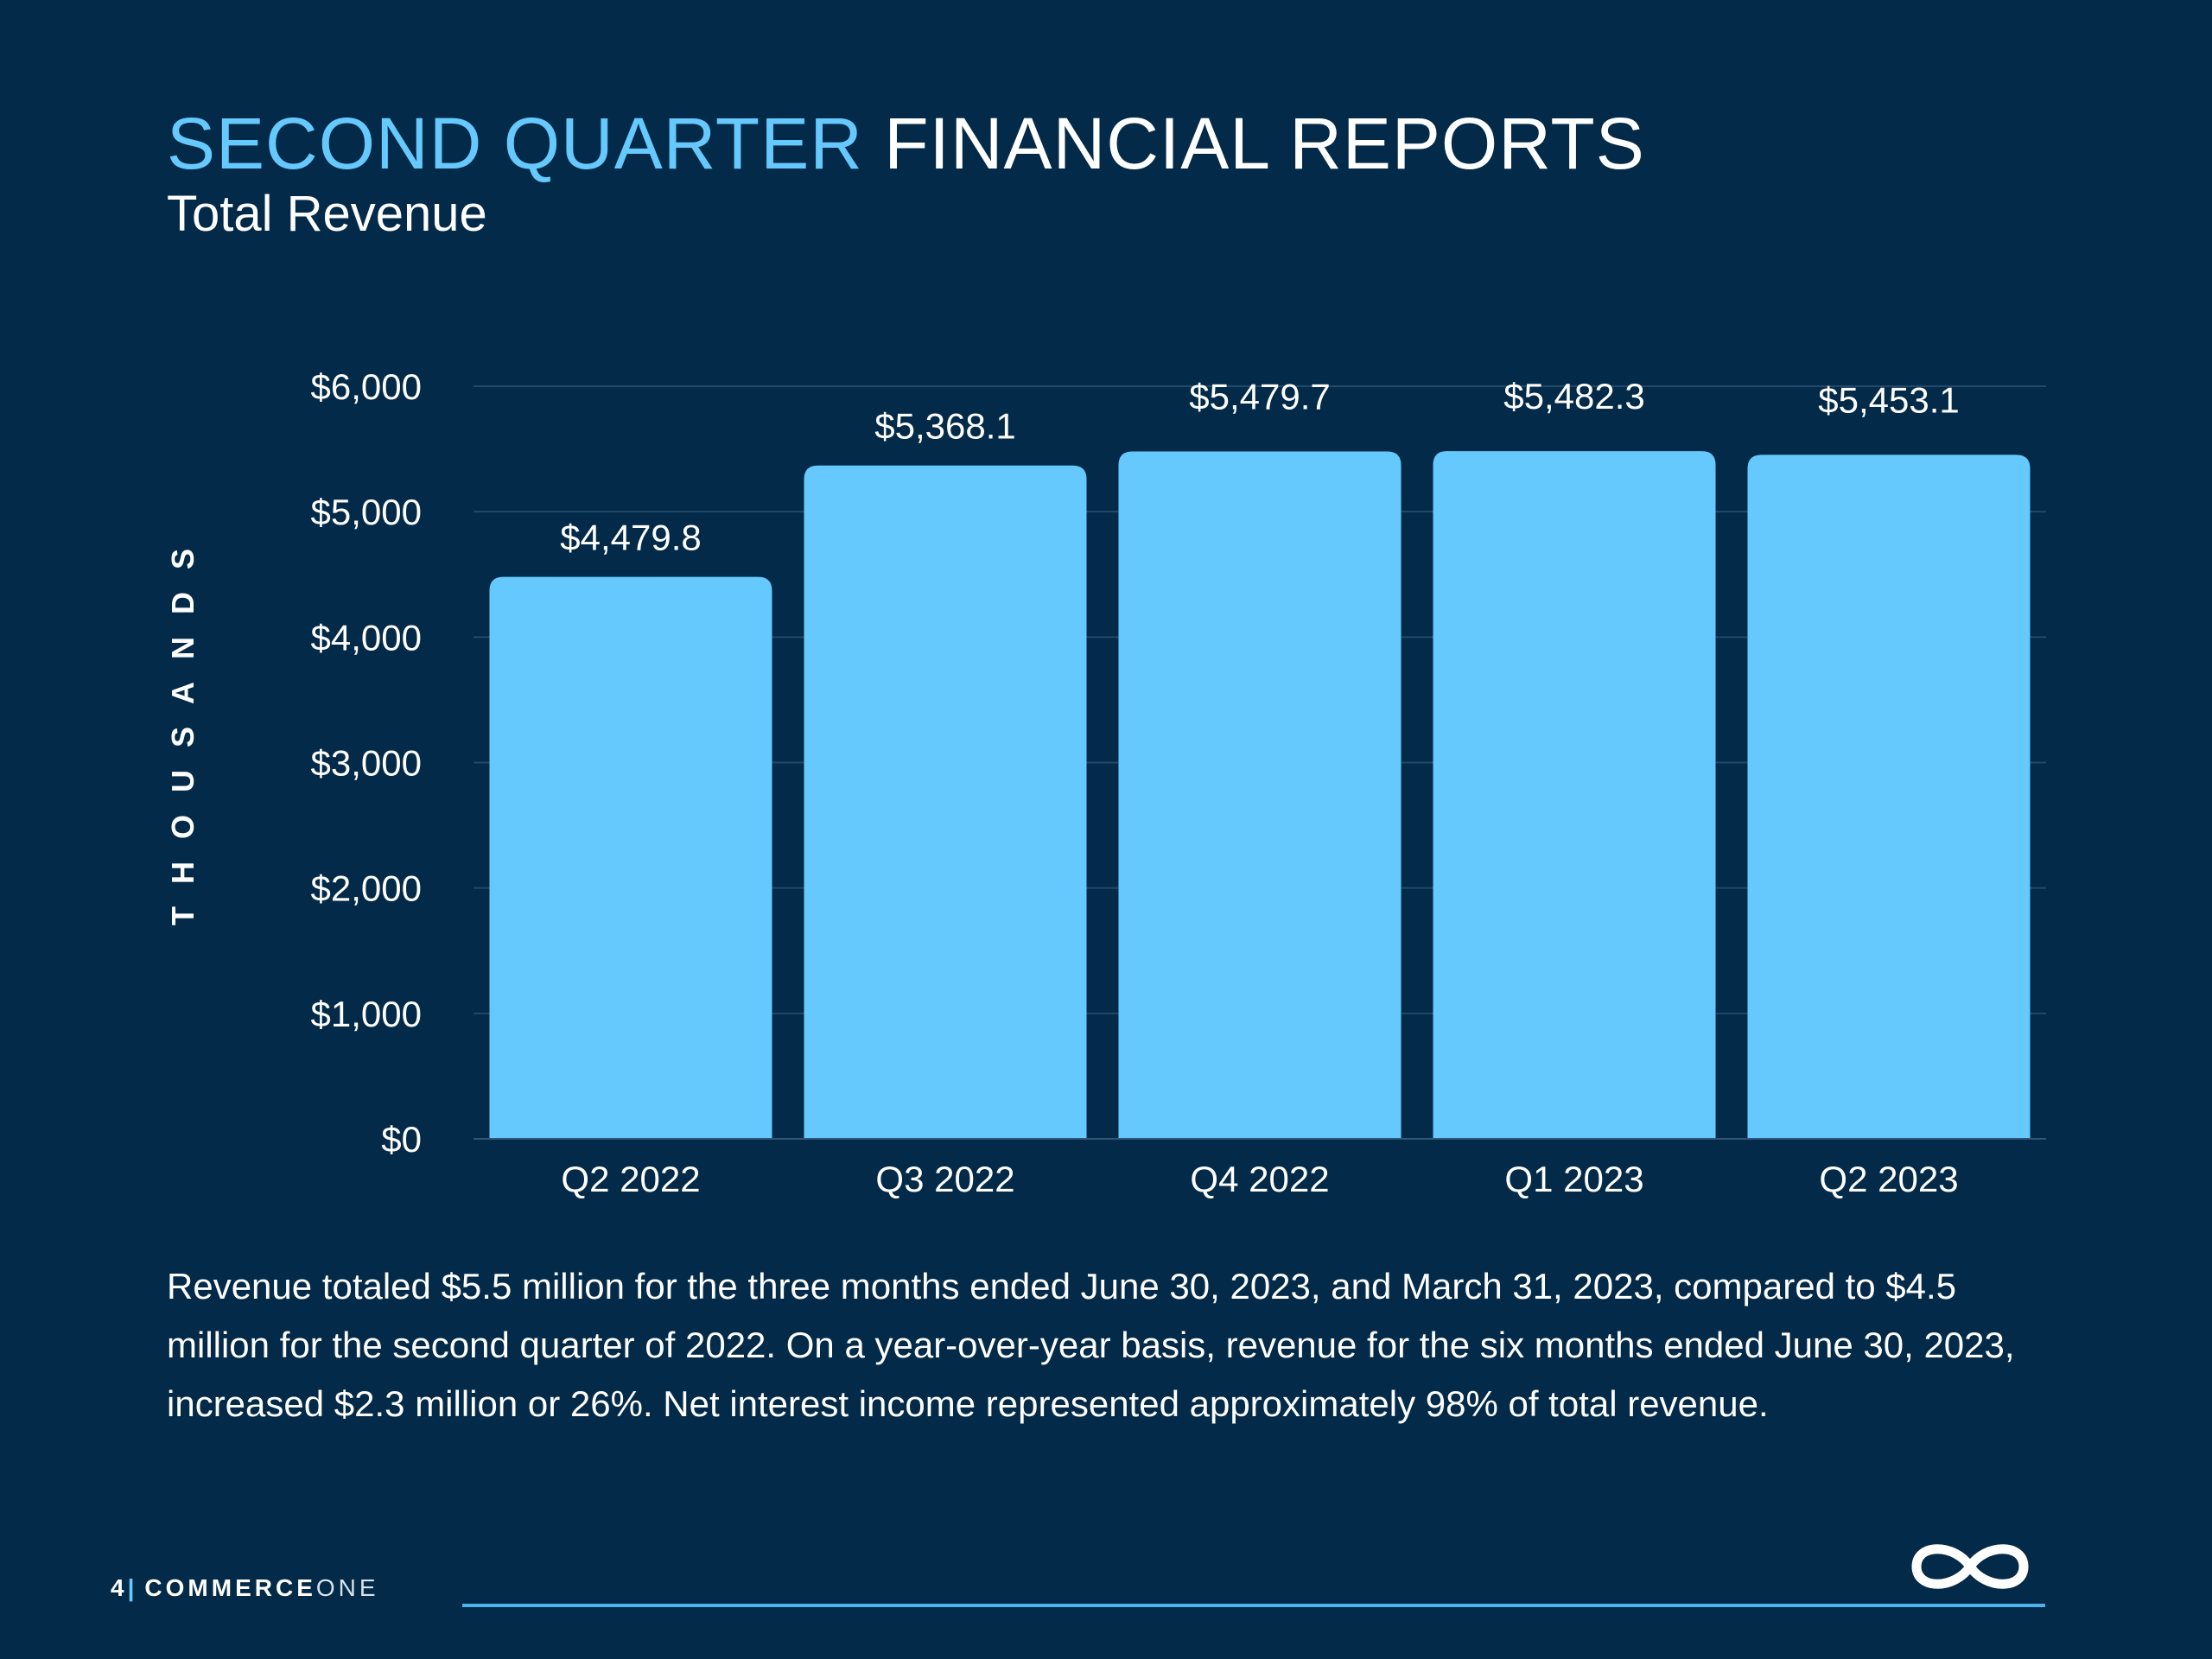  What do you see at coordinates (1889, 399) in the screenshot?
I see `data-label: $5,453.1` at bounding box center [1889, 399].